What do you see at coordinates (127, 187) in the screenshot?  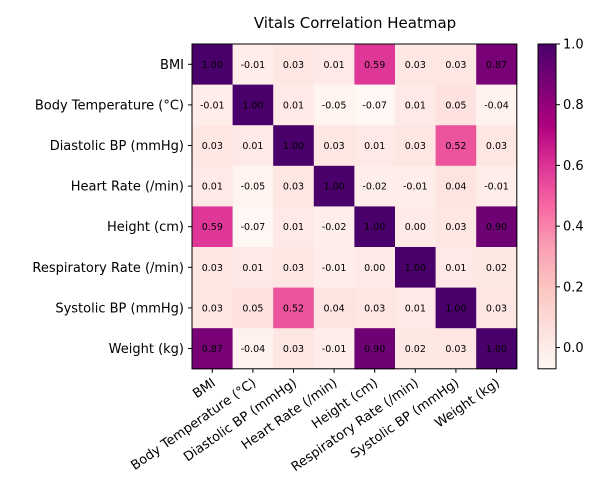 I see `y-tick-label: Heart Rate (/min)` at bounding box center [127, 187].